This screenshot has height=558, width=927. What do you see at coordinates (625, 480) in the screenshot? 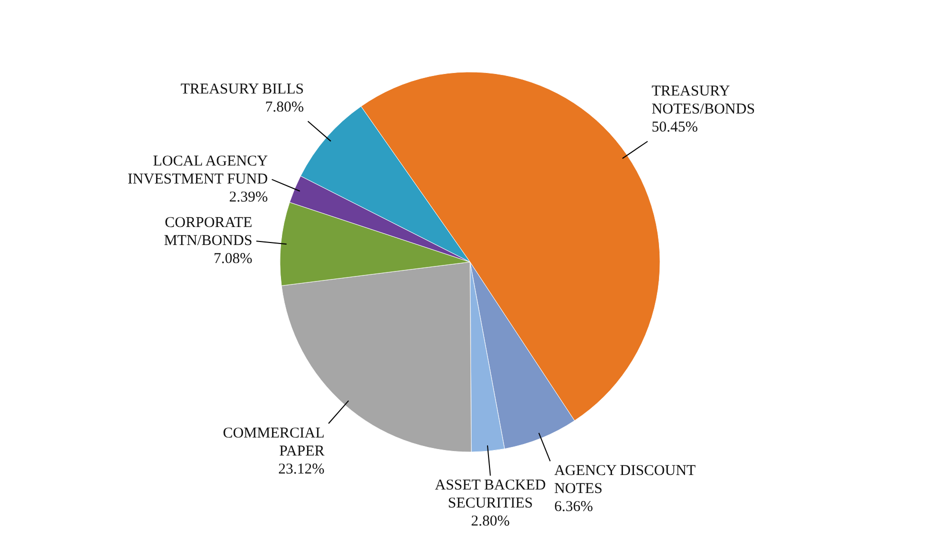
I see `slice-label: AGENCY DISCOUNT NOTES` at bounding box center [625, 480].